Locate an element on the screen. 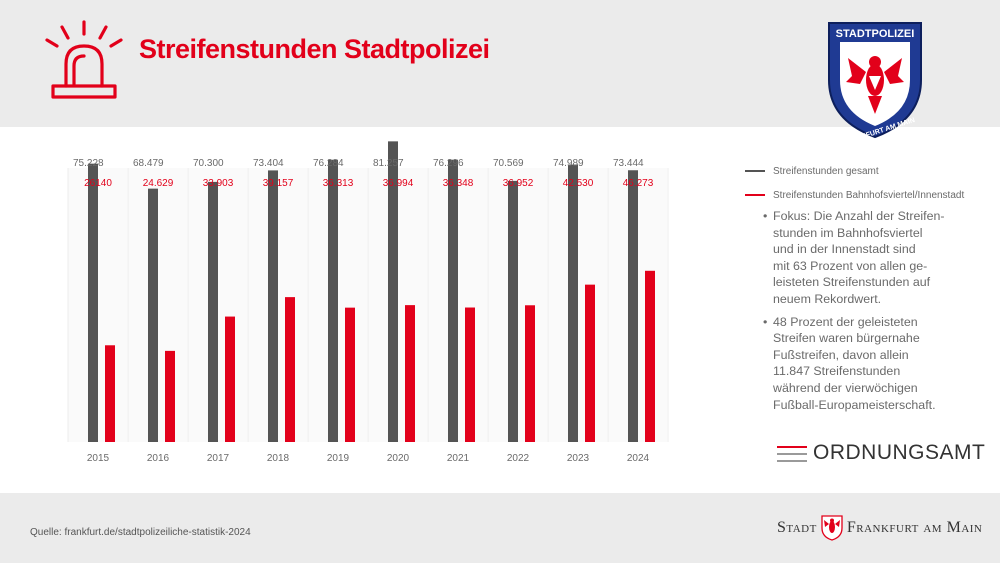  x-tick-2017: 2017 is located at coordinates (218, 458).